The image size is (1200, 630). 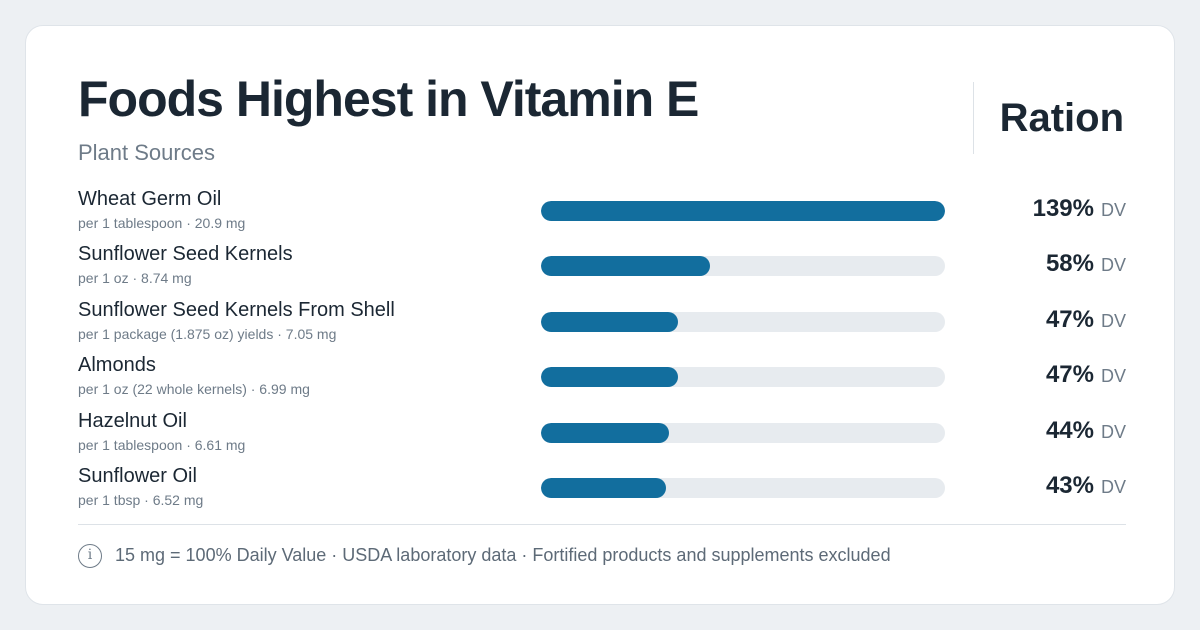 I want to click on food-name-label: Wheat Germ Oil, so click(x=150, y=199).